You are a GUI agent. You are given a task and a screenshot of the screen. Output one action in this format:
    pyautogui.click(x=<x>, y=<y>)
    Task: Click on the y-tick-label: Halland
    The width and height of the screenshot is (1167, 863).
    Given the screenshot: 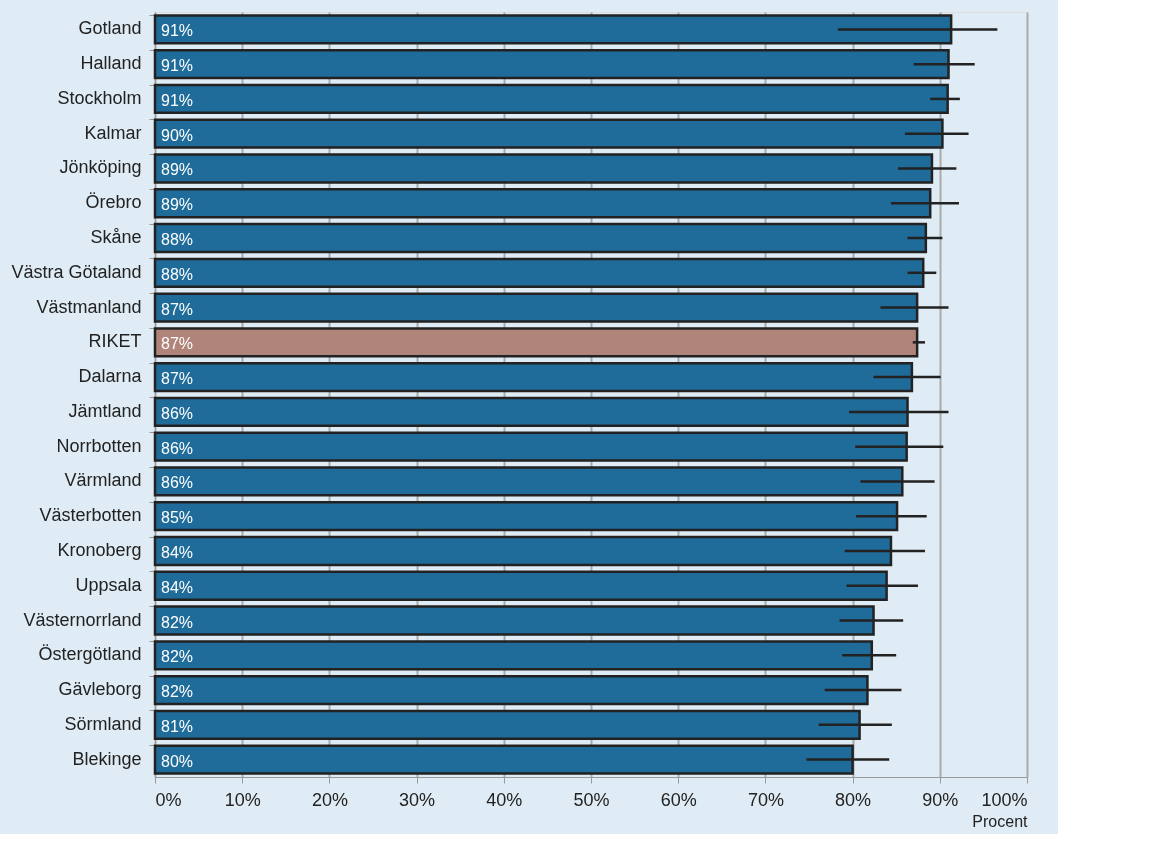 What is the action you would take?
    pyautogui.click(x=111, y=63)
    